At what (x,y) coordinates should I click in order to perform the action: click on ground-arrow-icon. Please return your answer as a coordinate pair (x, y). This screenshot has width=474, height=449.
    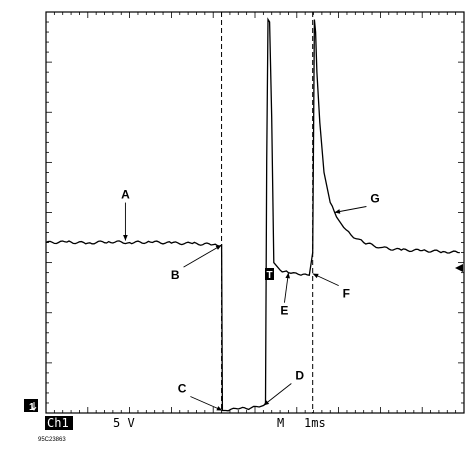
    Looking at the image, I should click on (34, 406).